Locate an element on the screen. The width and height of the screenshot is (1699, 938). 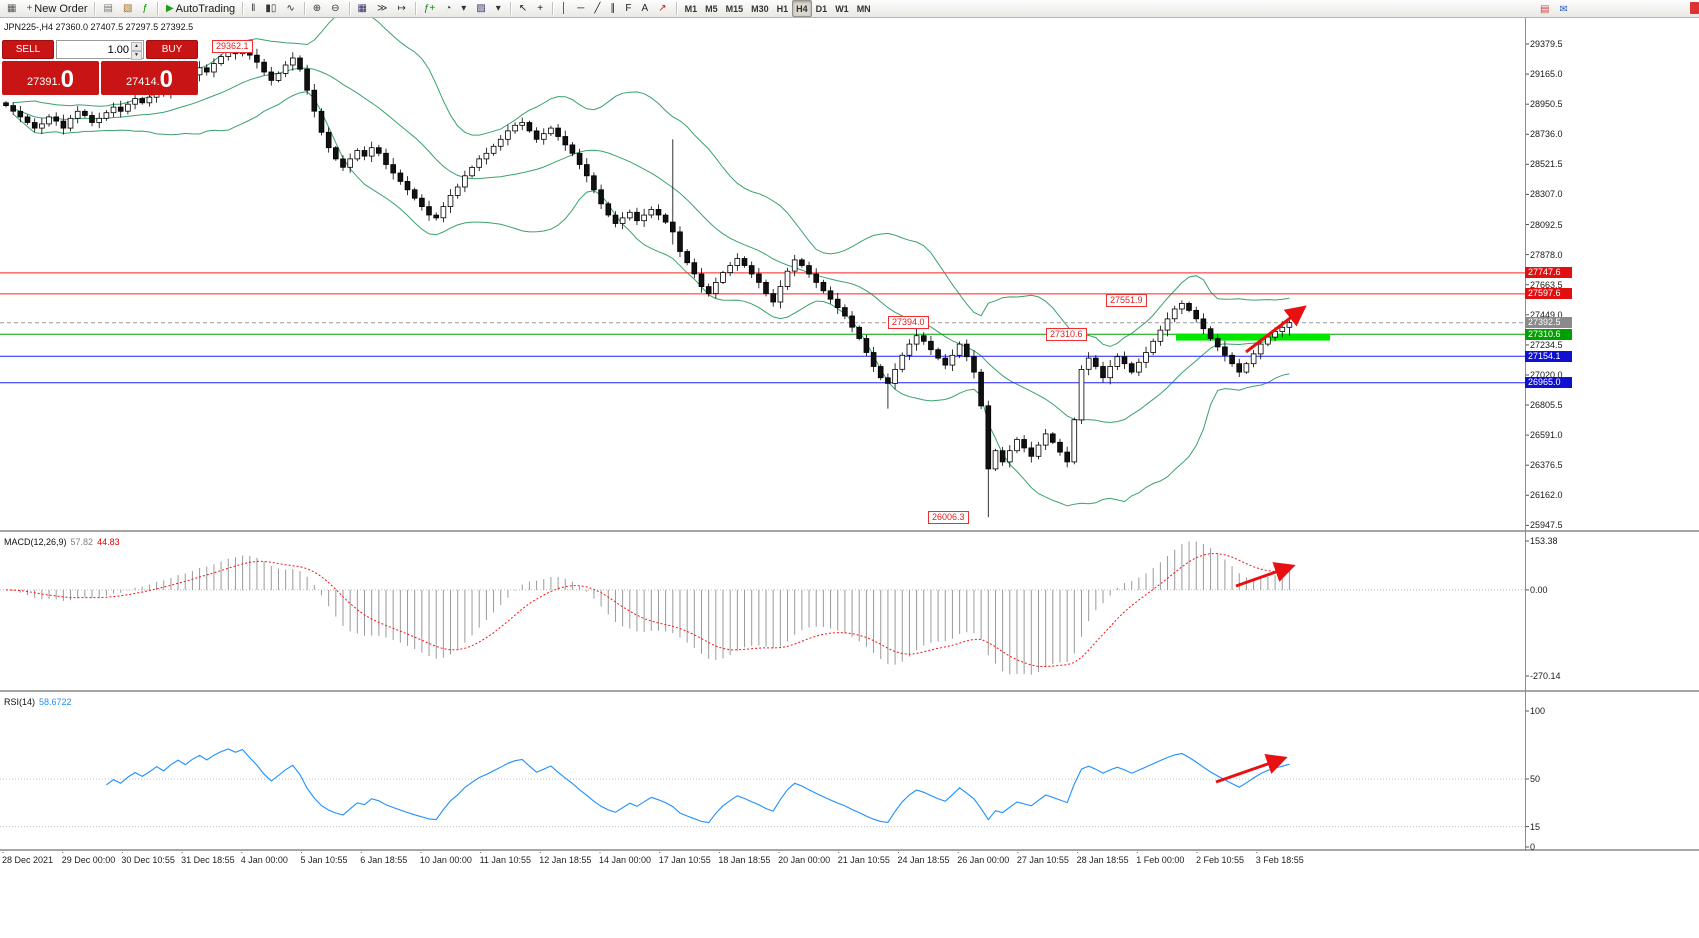
volume-input: 1.00 ▲ ▼ is located at coordinates (100, 50).